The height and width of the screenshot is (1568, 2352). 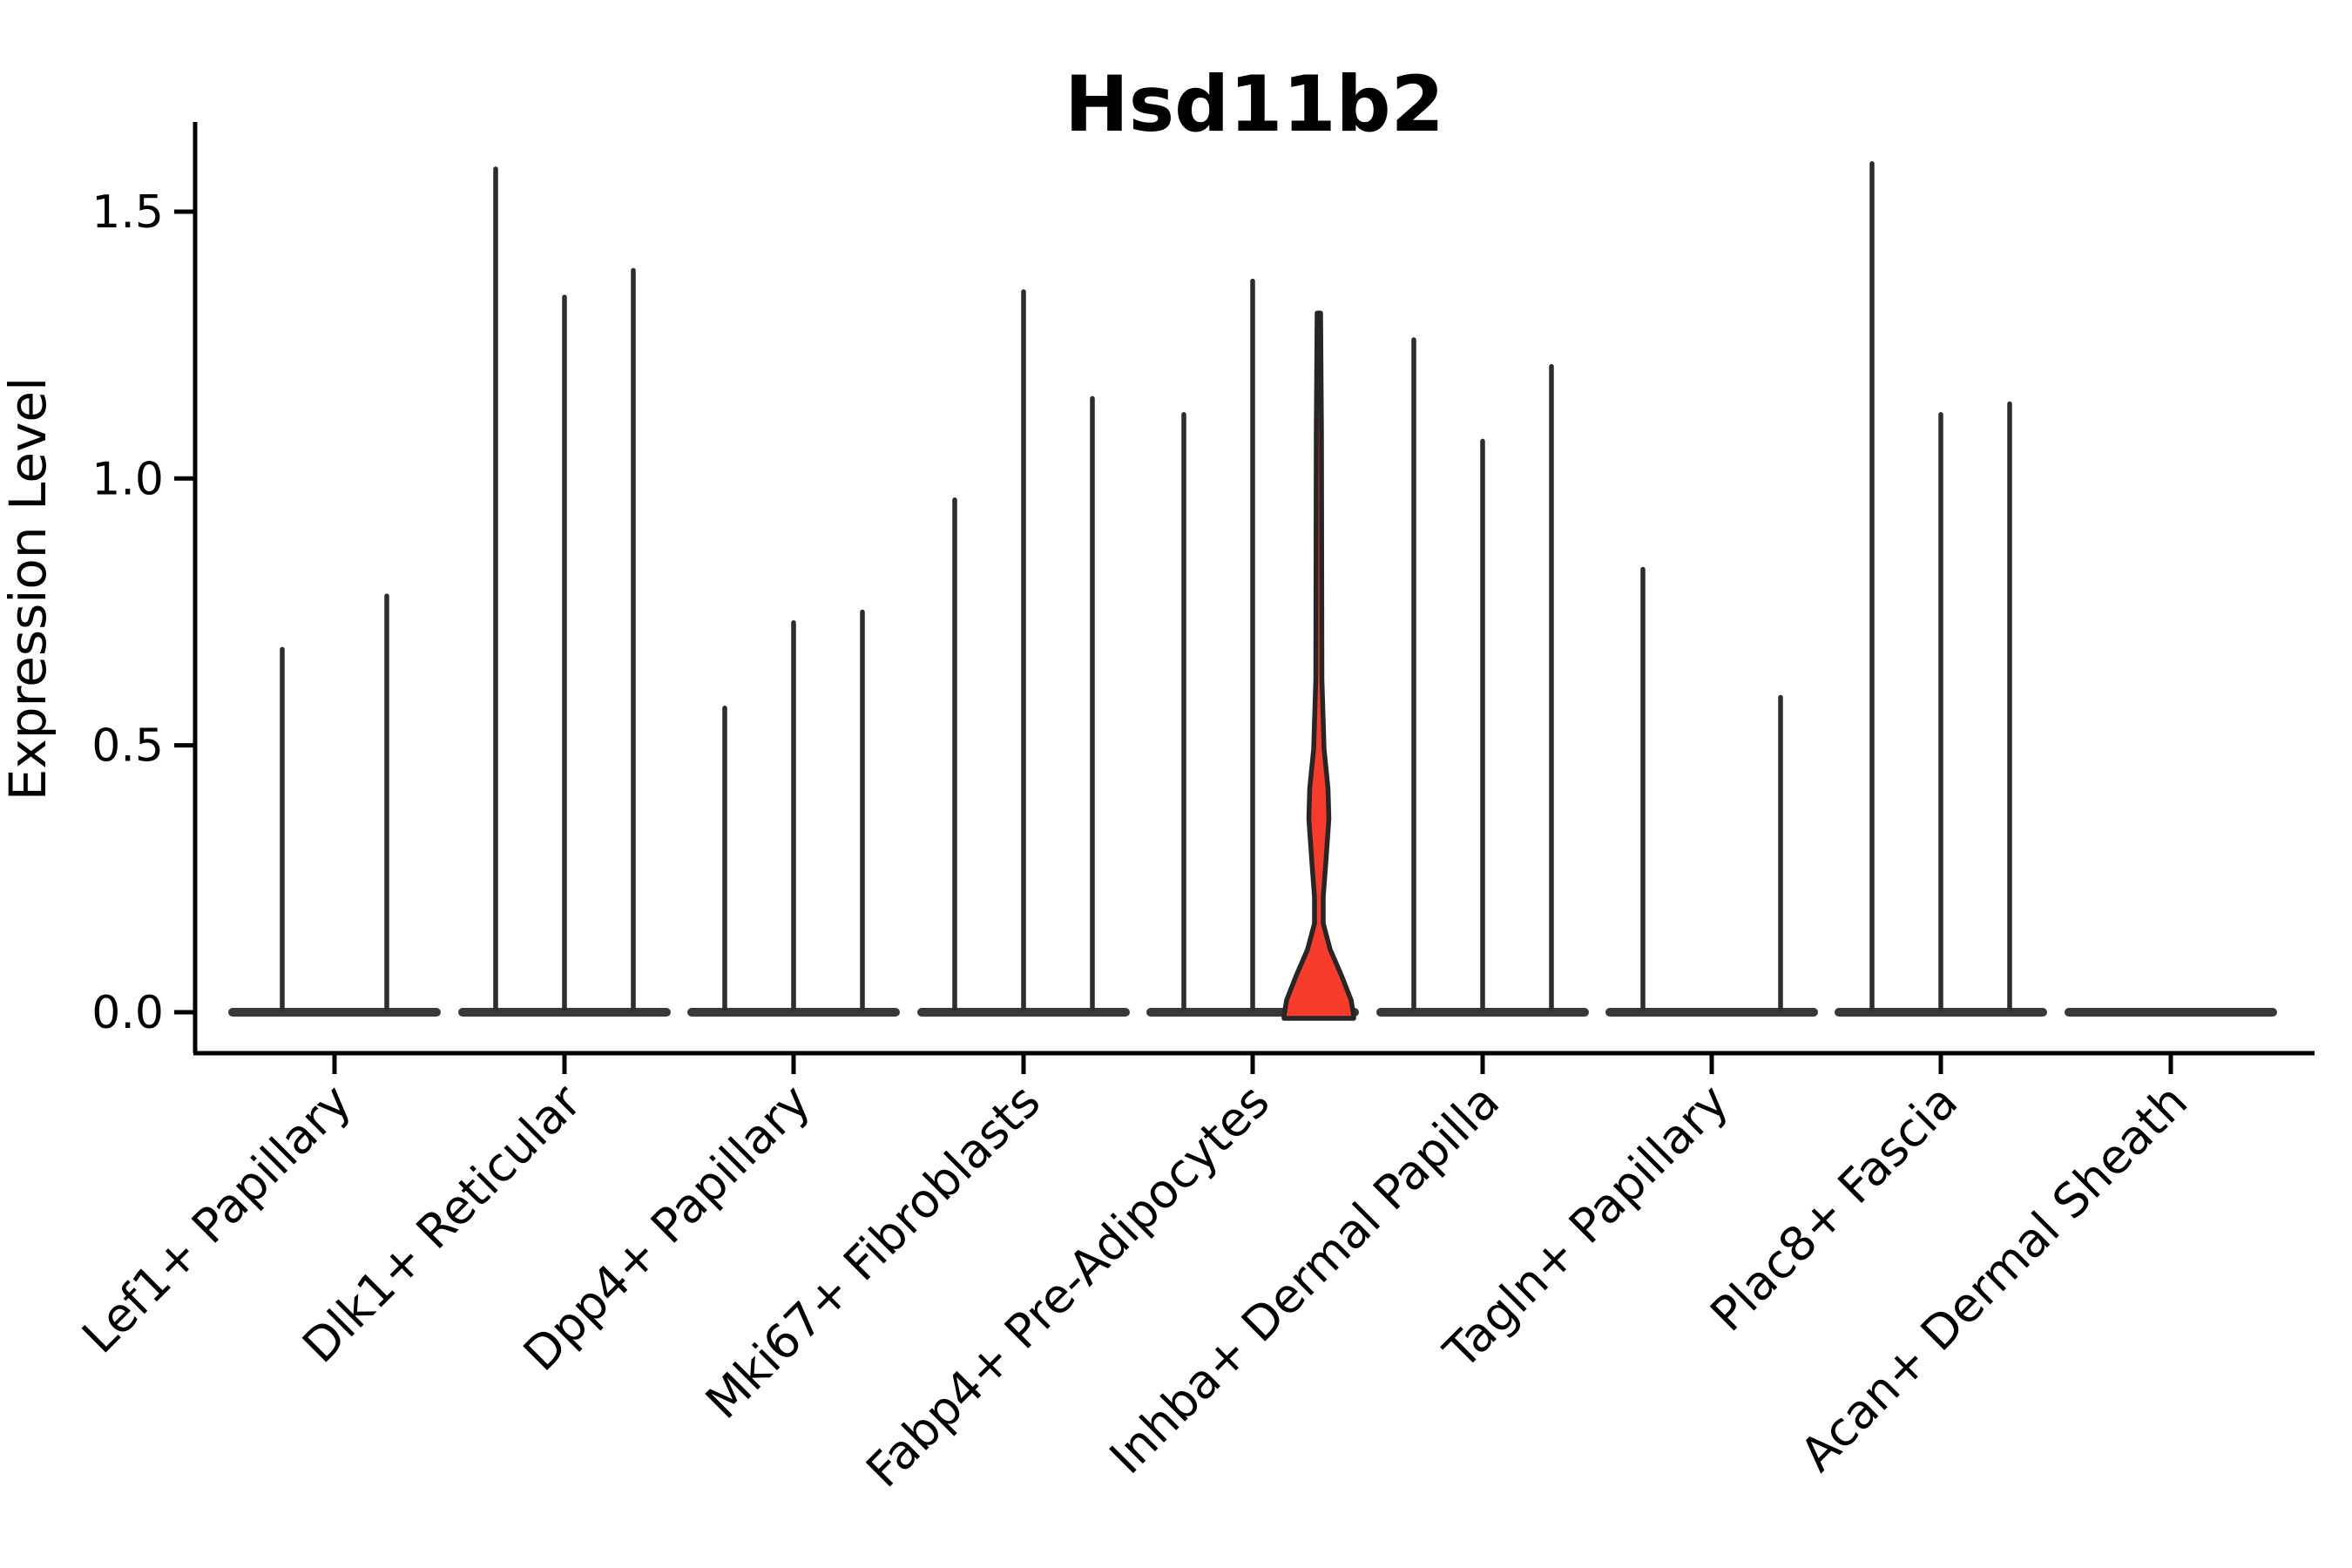 I want to click on x-category-label: Fabp4+ Pre-Adipocytes, so click(x=1067, y=1286).